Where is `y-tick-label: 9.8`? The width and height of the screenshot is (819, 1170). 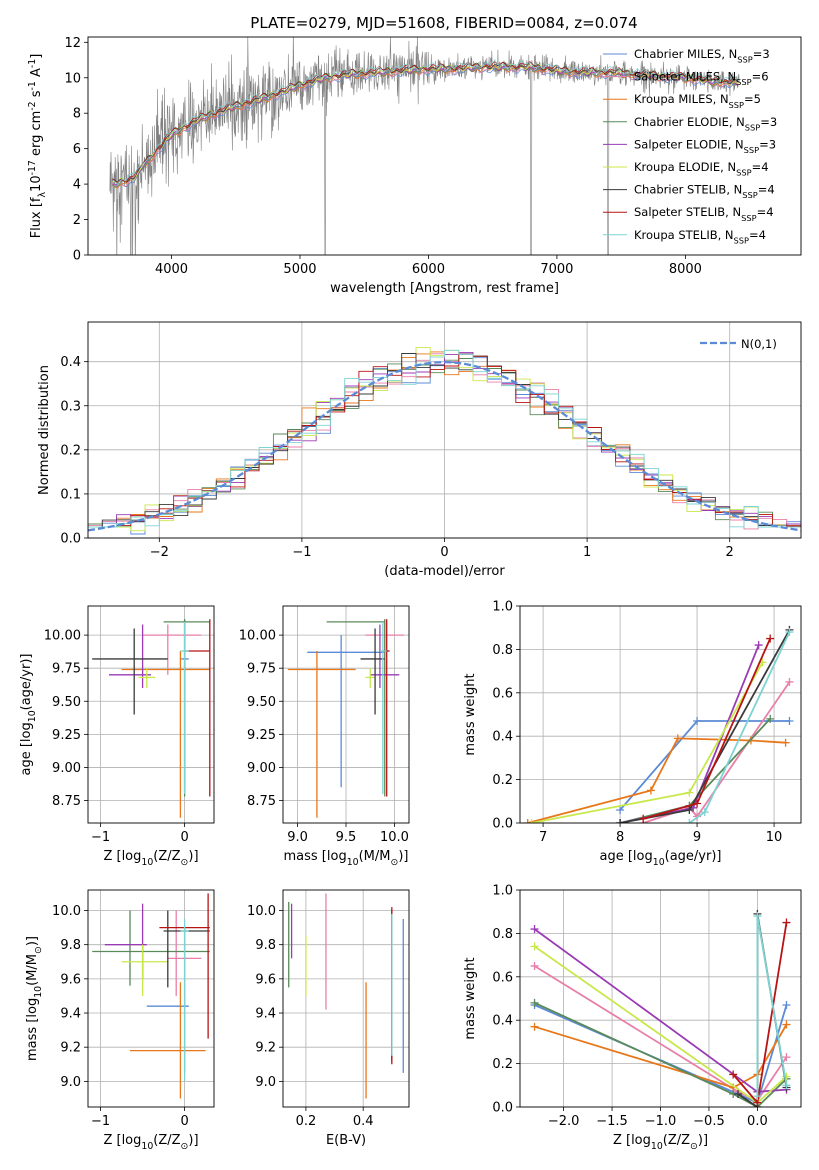
y-tick-label: 9.8 is located at coordinates (70, 945).